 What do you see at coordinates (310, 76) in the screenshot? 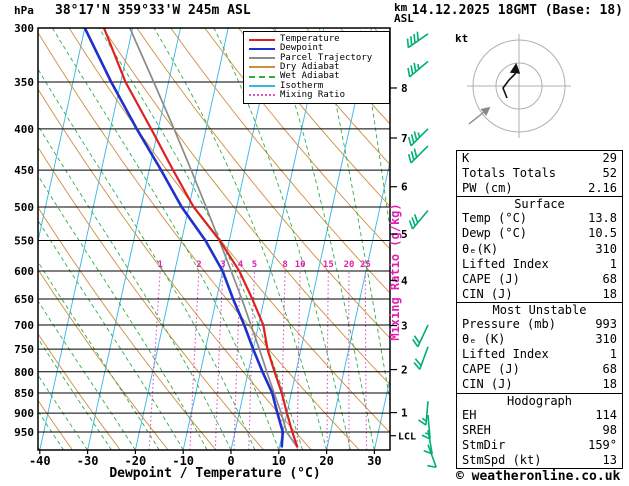
I see `legend-label: Wet Adiabat` at bounding box center [310, 76].